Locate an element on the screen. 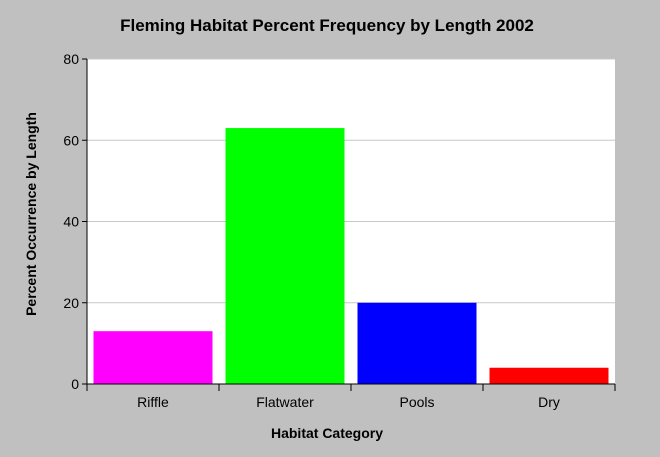 The image size is (660, 457). x-tick-label-pools: Pools is located at coordinates (416, 402).